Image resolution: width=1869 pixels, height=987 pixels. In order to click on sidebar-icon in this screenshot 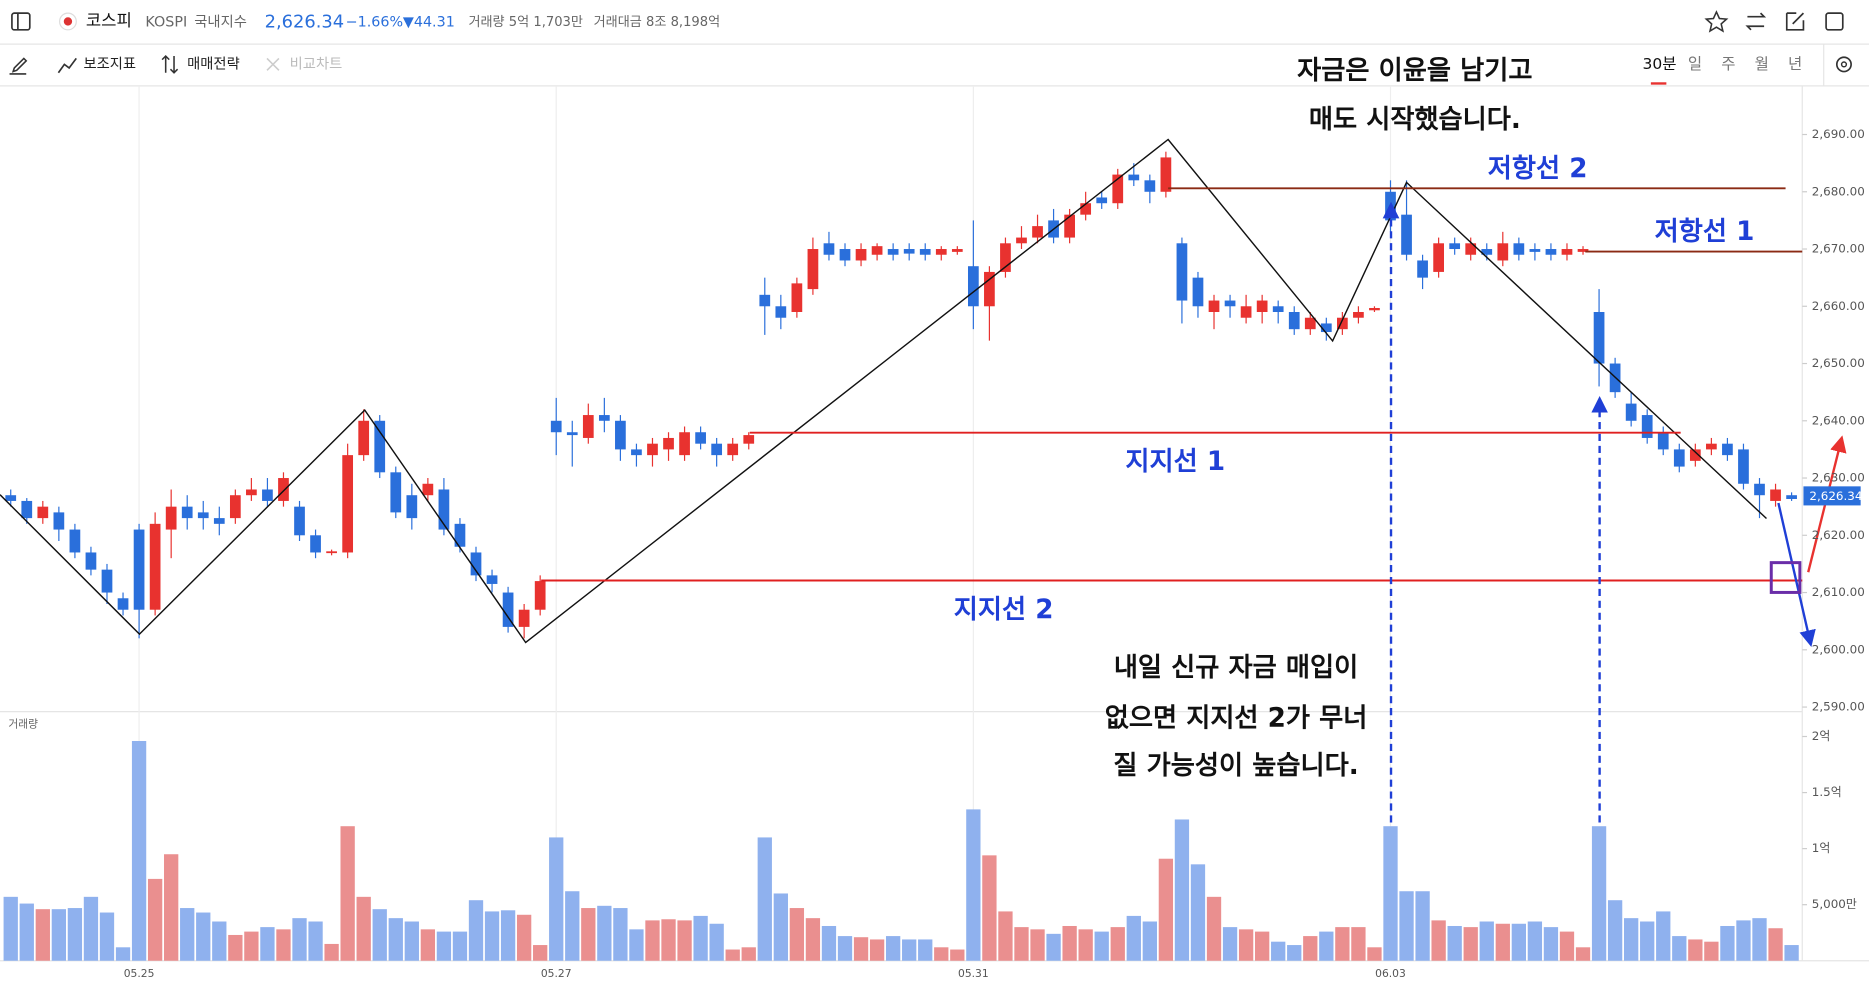, I will do `click(21, 21)`.